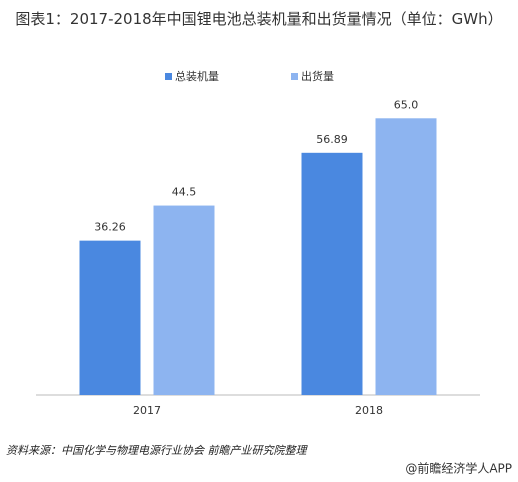  What do you see at coordinates (458, 468) in the screenshot?
I see `credit: @前瞻经济学人APP` at bounding box center [458, 468].